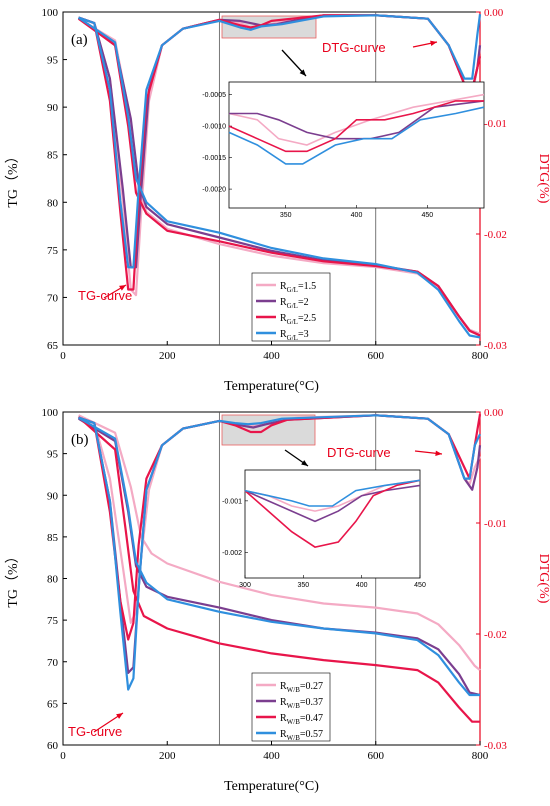 This screenshot has width=550, height=806. I want to click on legend-label: RG/L=2, so click(294, 303).